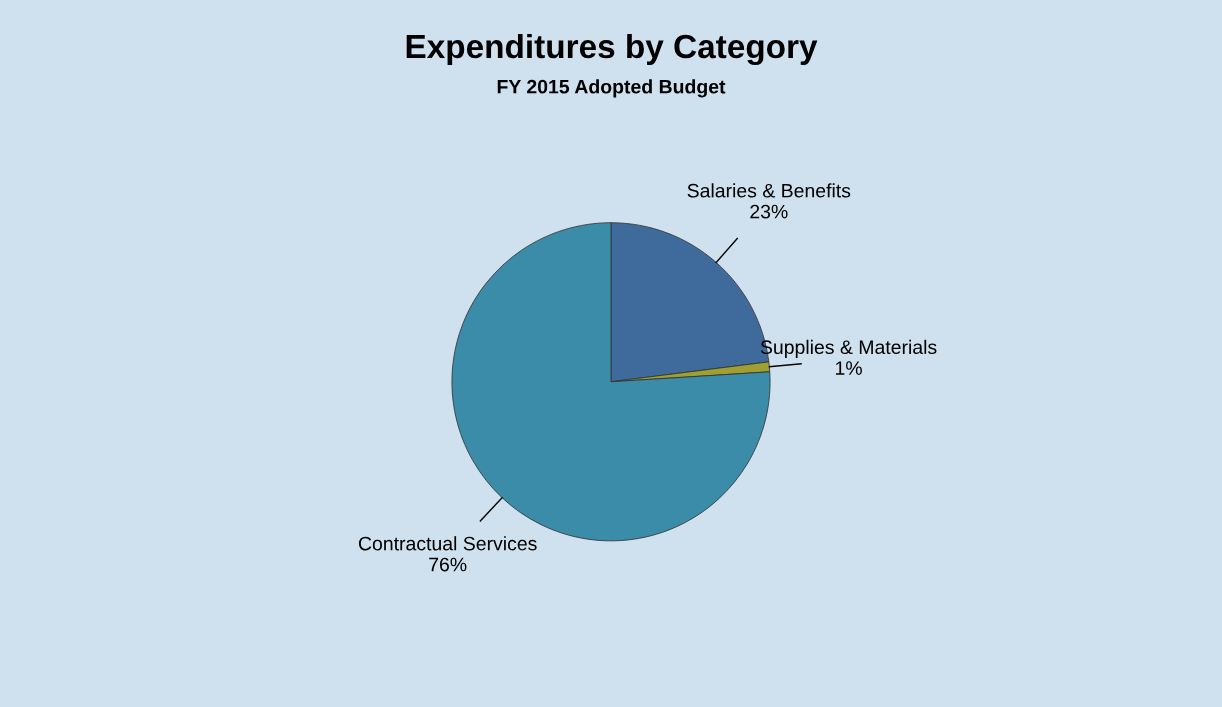 The image size is (1222, 707). I want to click on data-label: 1%, so click(848, 368).